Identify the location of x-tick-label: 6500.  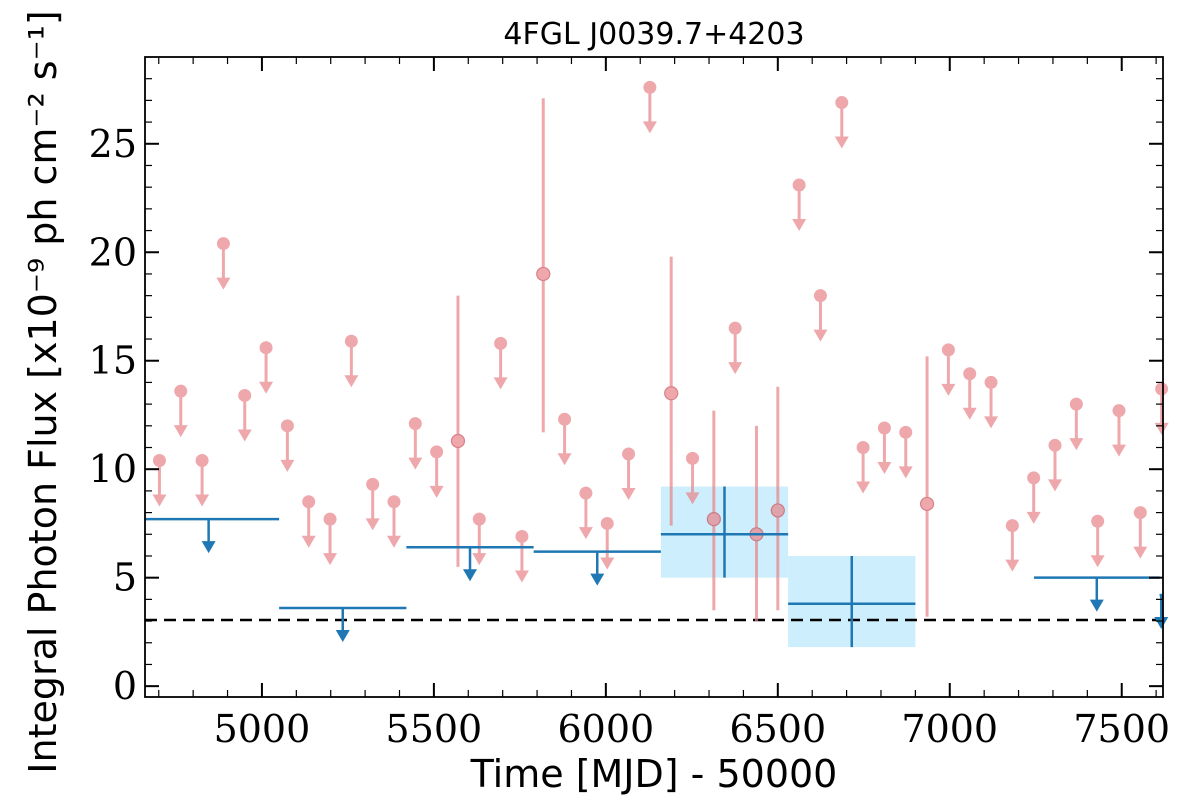
(777, 729).